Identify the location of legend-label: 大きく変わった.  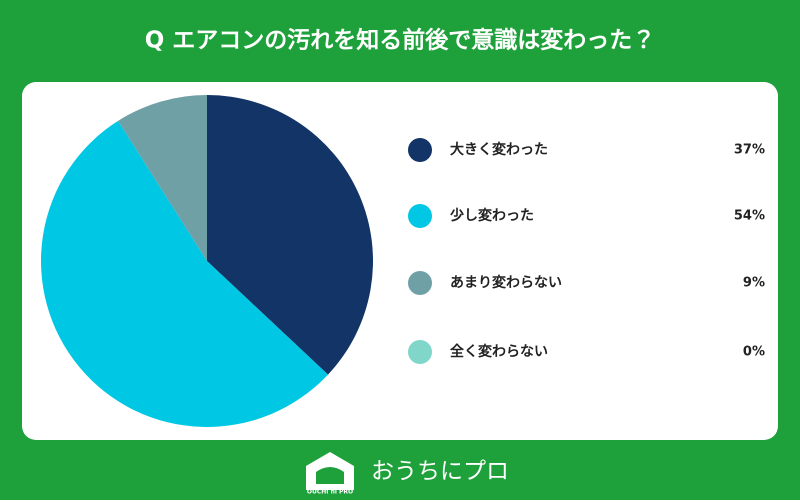
(499, 149).